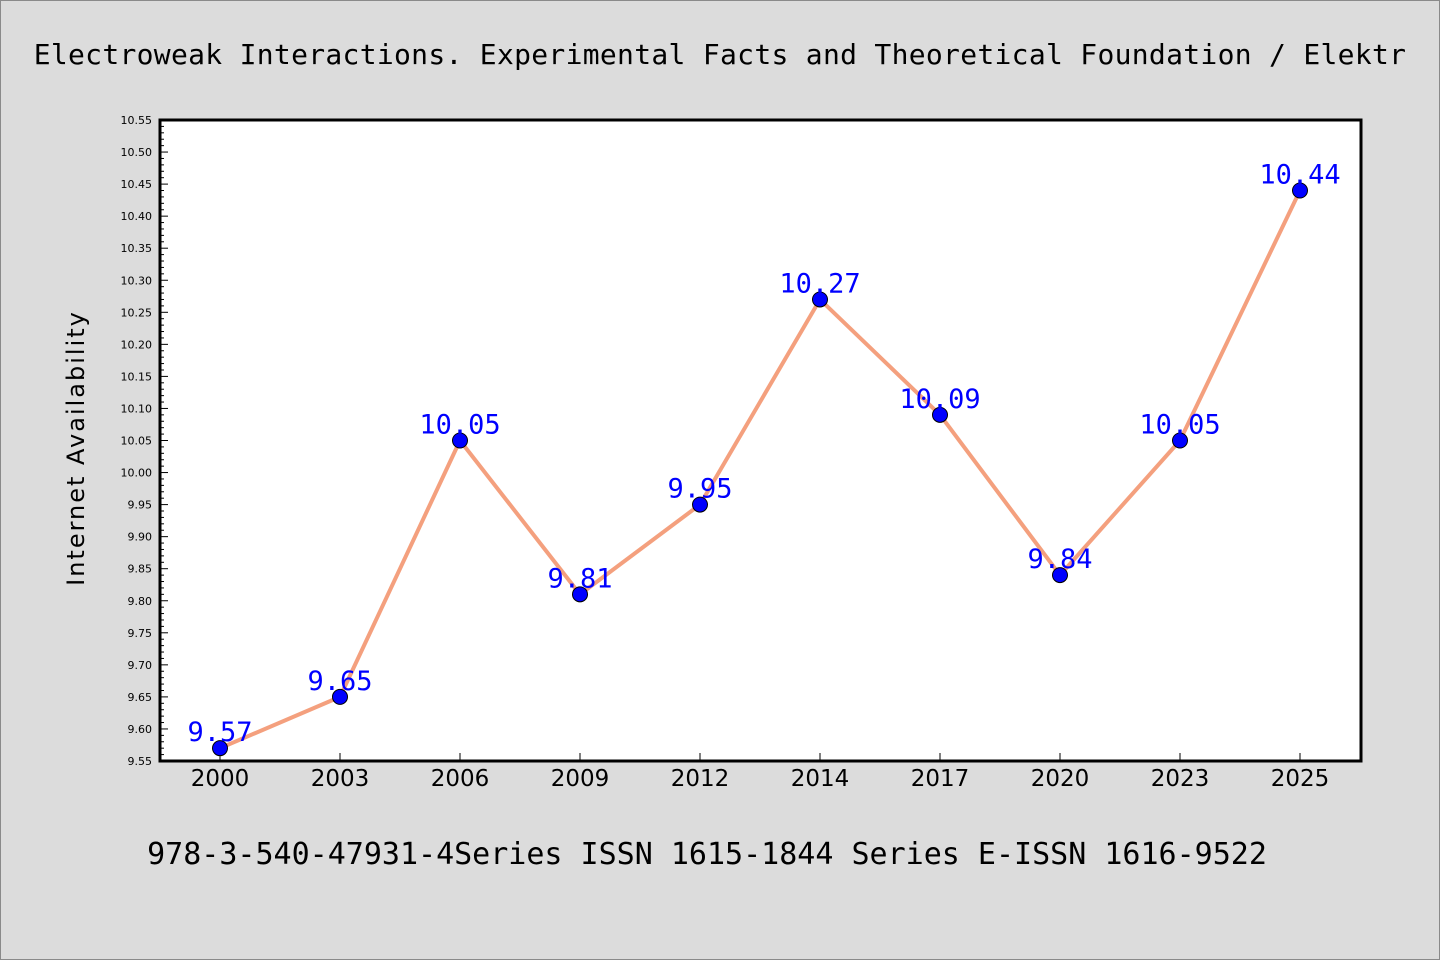  I want to click on y-tick-label: 10.55, so click(137, 120).